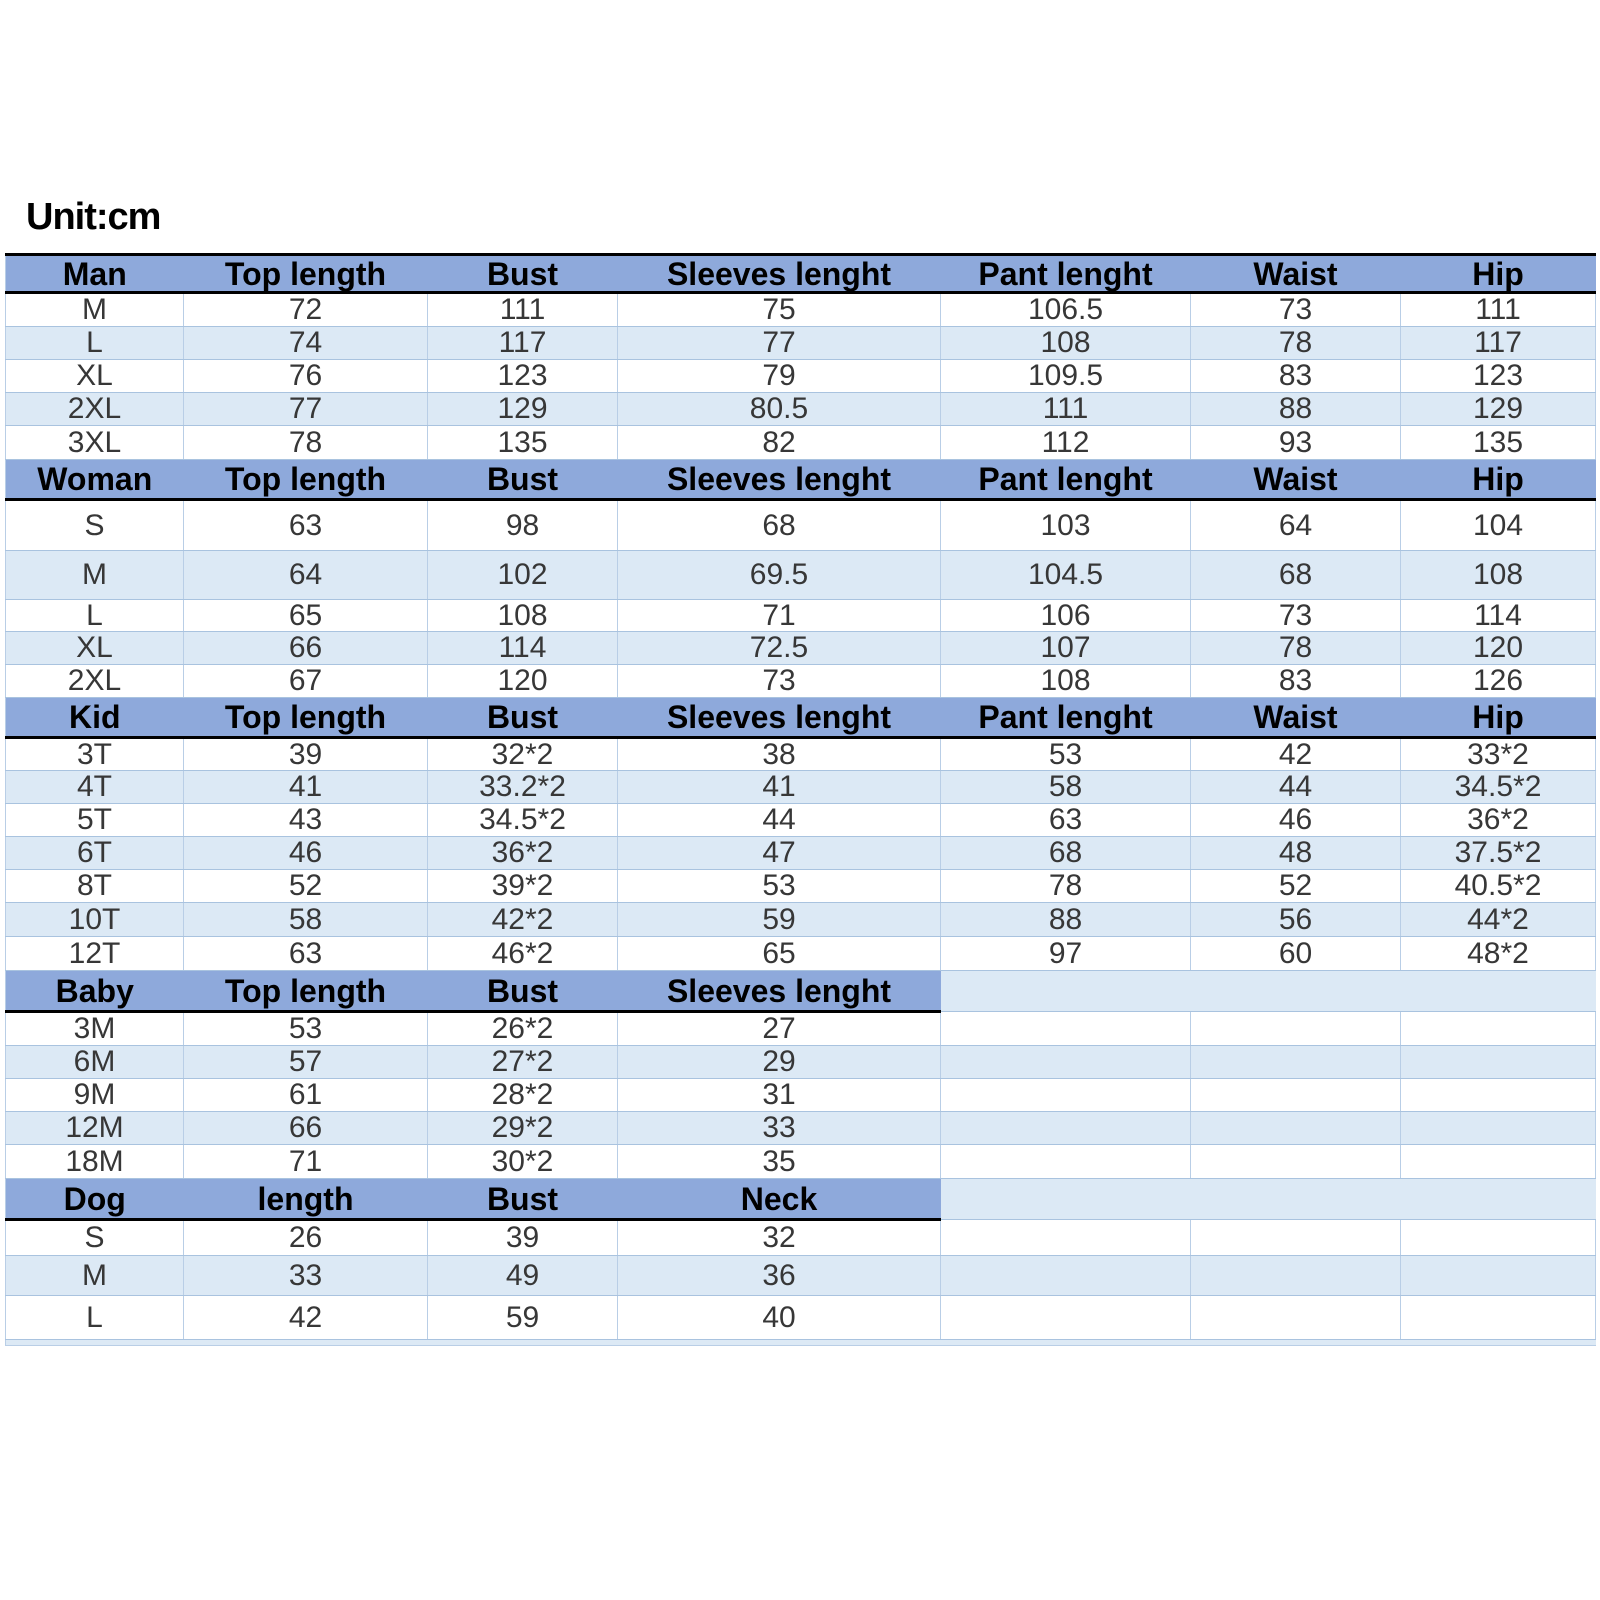  I want to click on table-row-kid-6t: 6T 46 36*2 47 68 48 37.5*2, so click(800, 853).